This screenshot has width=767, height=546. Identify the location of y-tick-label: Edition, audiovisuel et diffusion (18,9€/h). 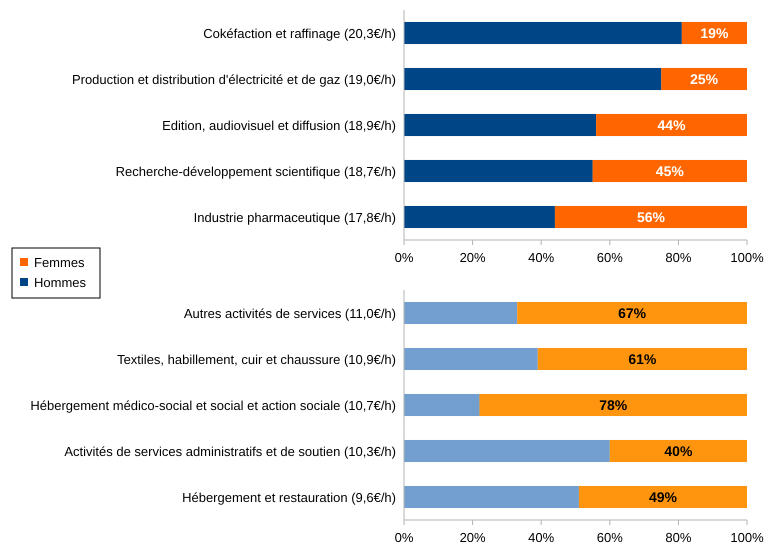
(279, 125).